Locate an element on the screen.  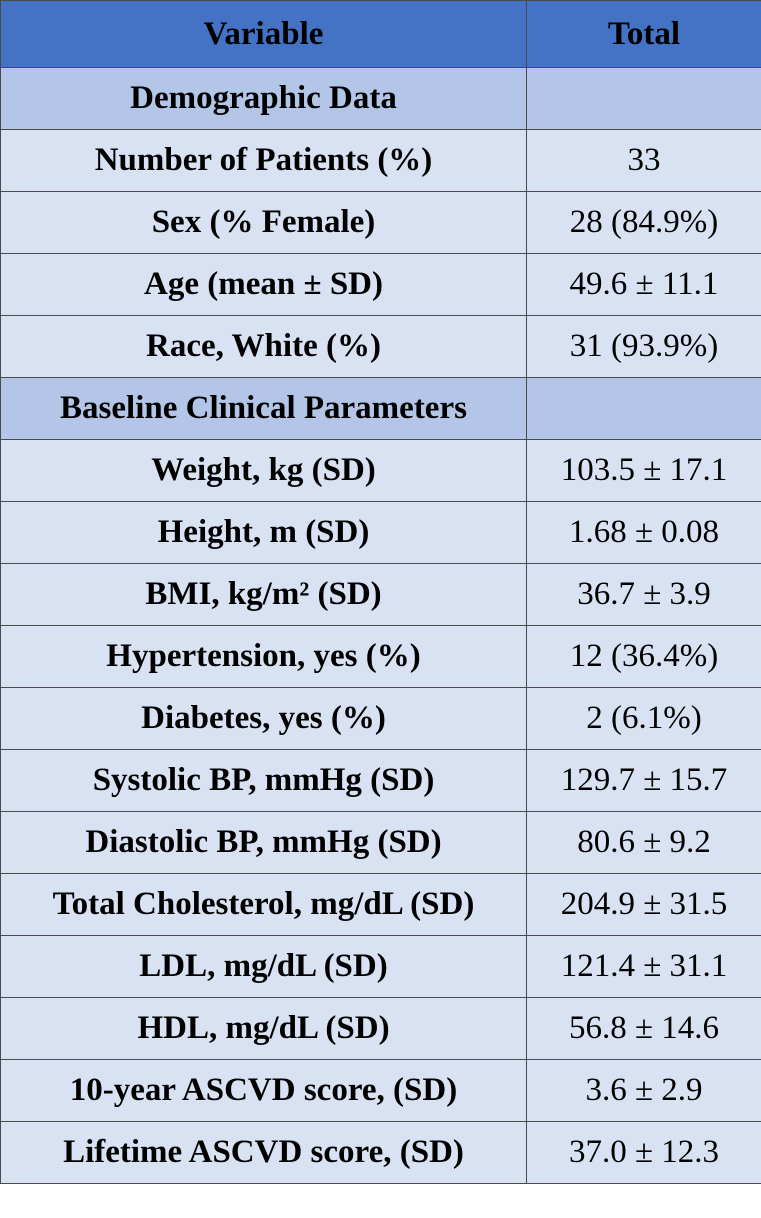
table-row: Lifetime ASCVD score, (SD) 37.0 ± 12.3 is located at coordinates (380, 1152).